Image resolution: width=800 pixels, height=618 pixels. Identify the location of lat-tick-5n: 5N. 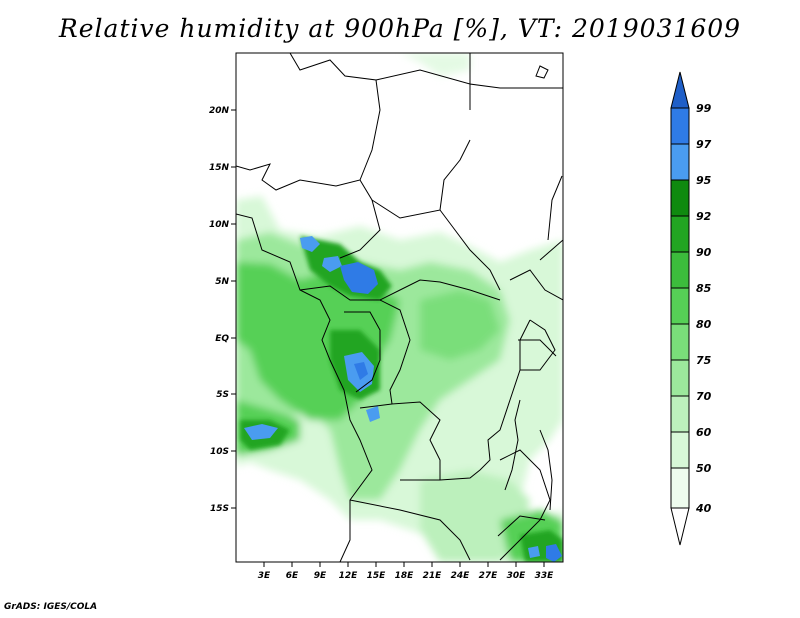
(225, 282).